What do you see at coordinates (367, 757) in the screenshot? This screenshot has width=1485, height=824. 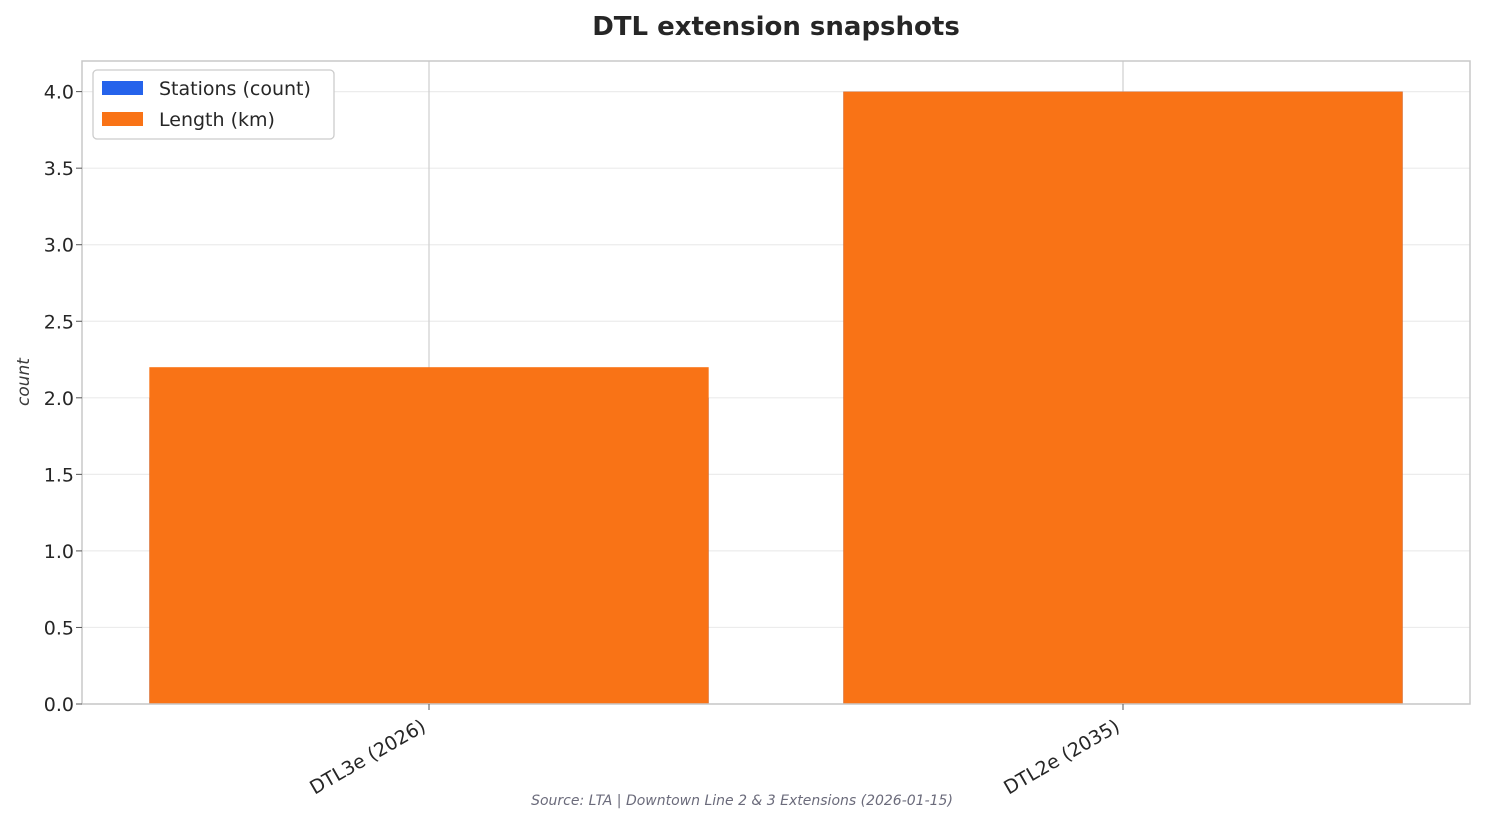 I see `x-tick-label: DTL3e (2026)` at bounding box center [367, 757].